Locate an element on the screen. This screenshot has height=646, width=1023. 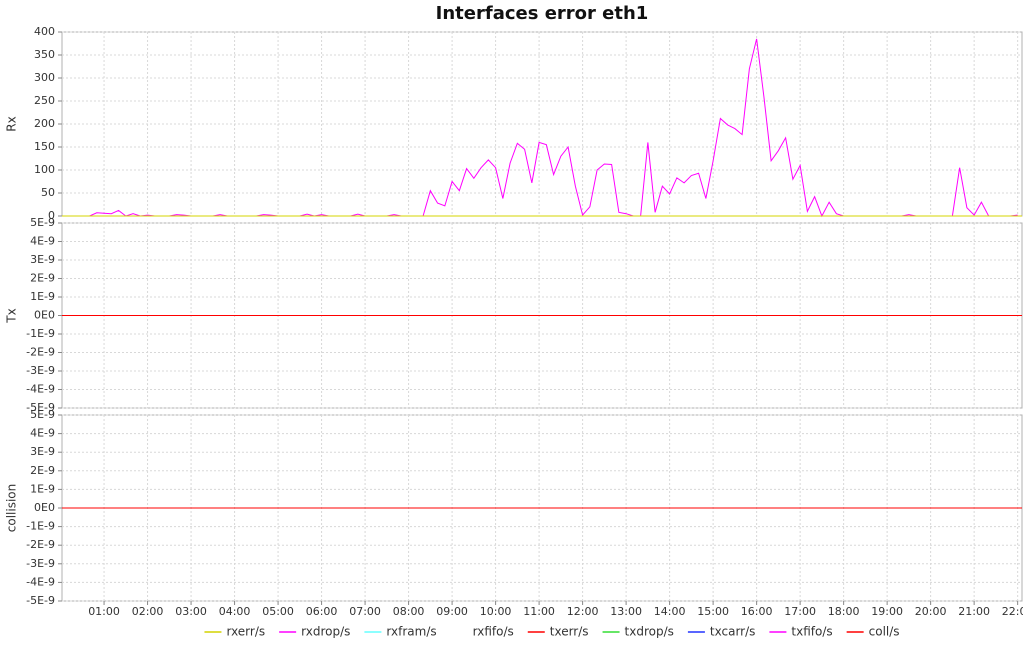
x-tick-label: 20:00 is located at coordinates (931, 611).